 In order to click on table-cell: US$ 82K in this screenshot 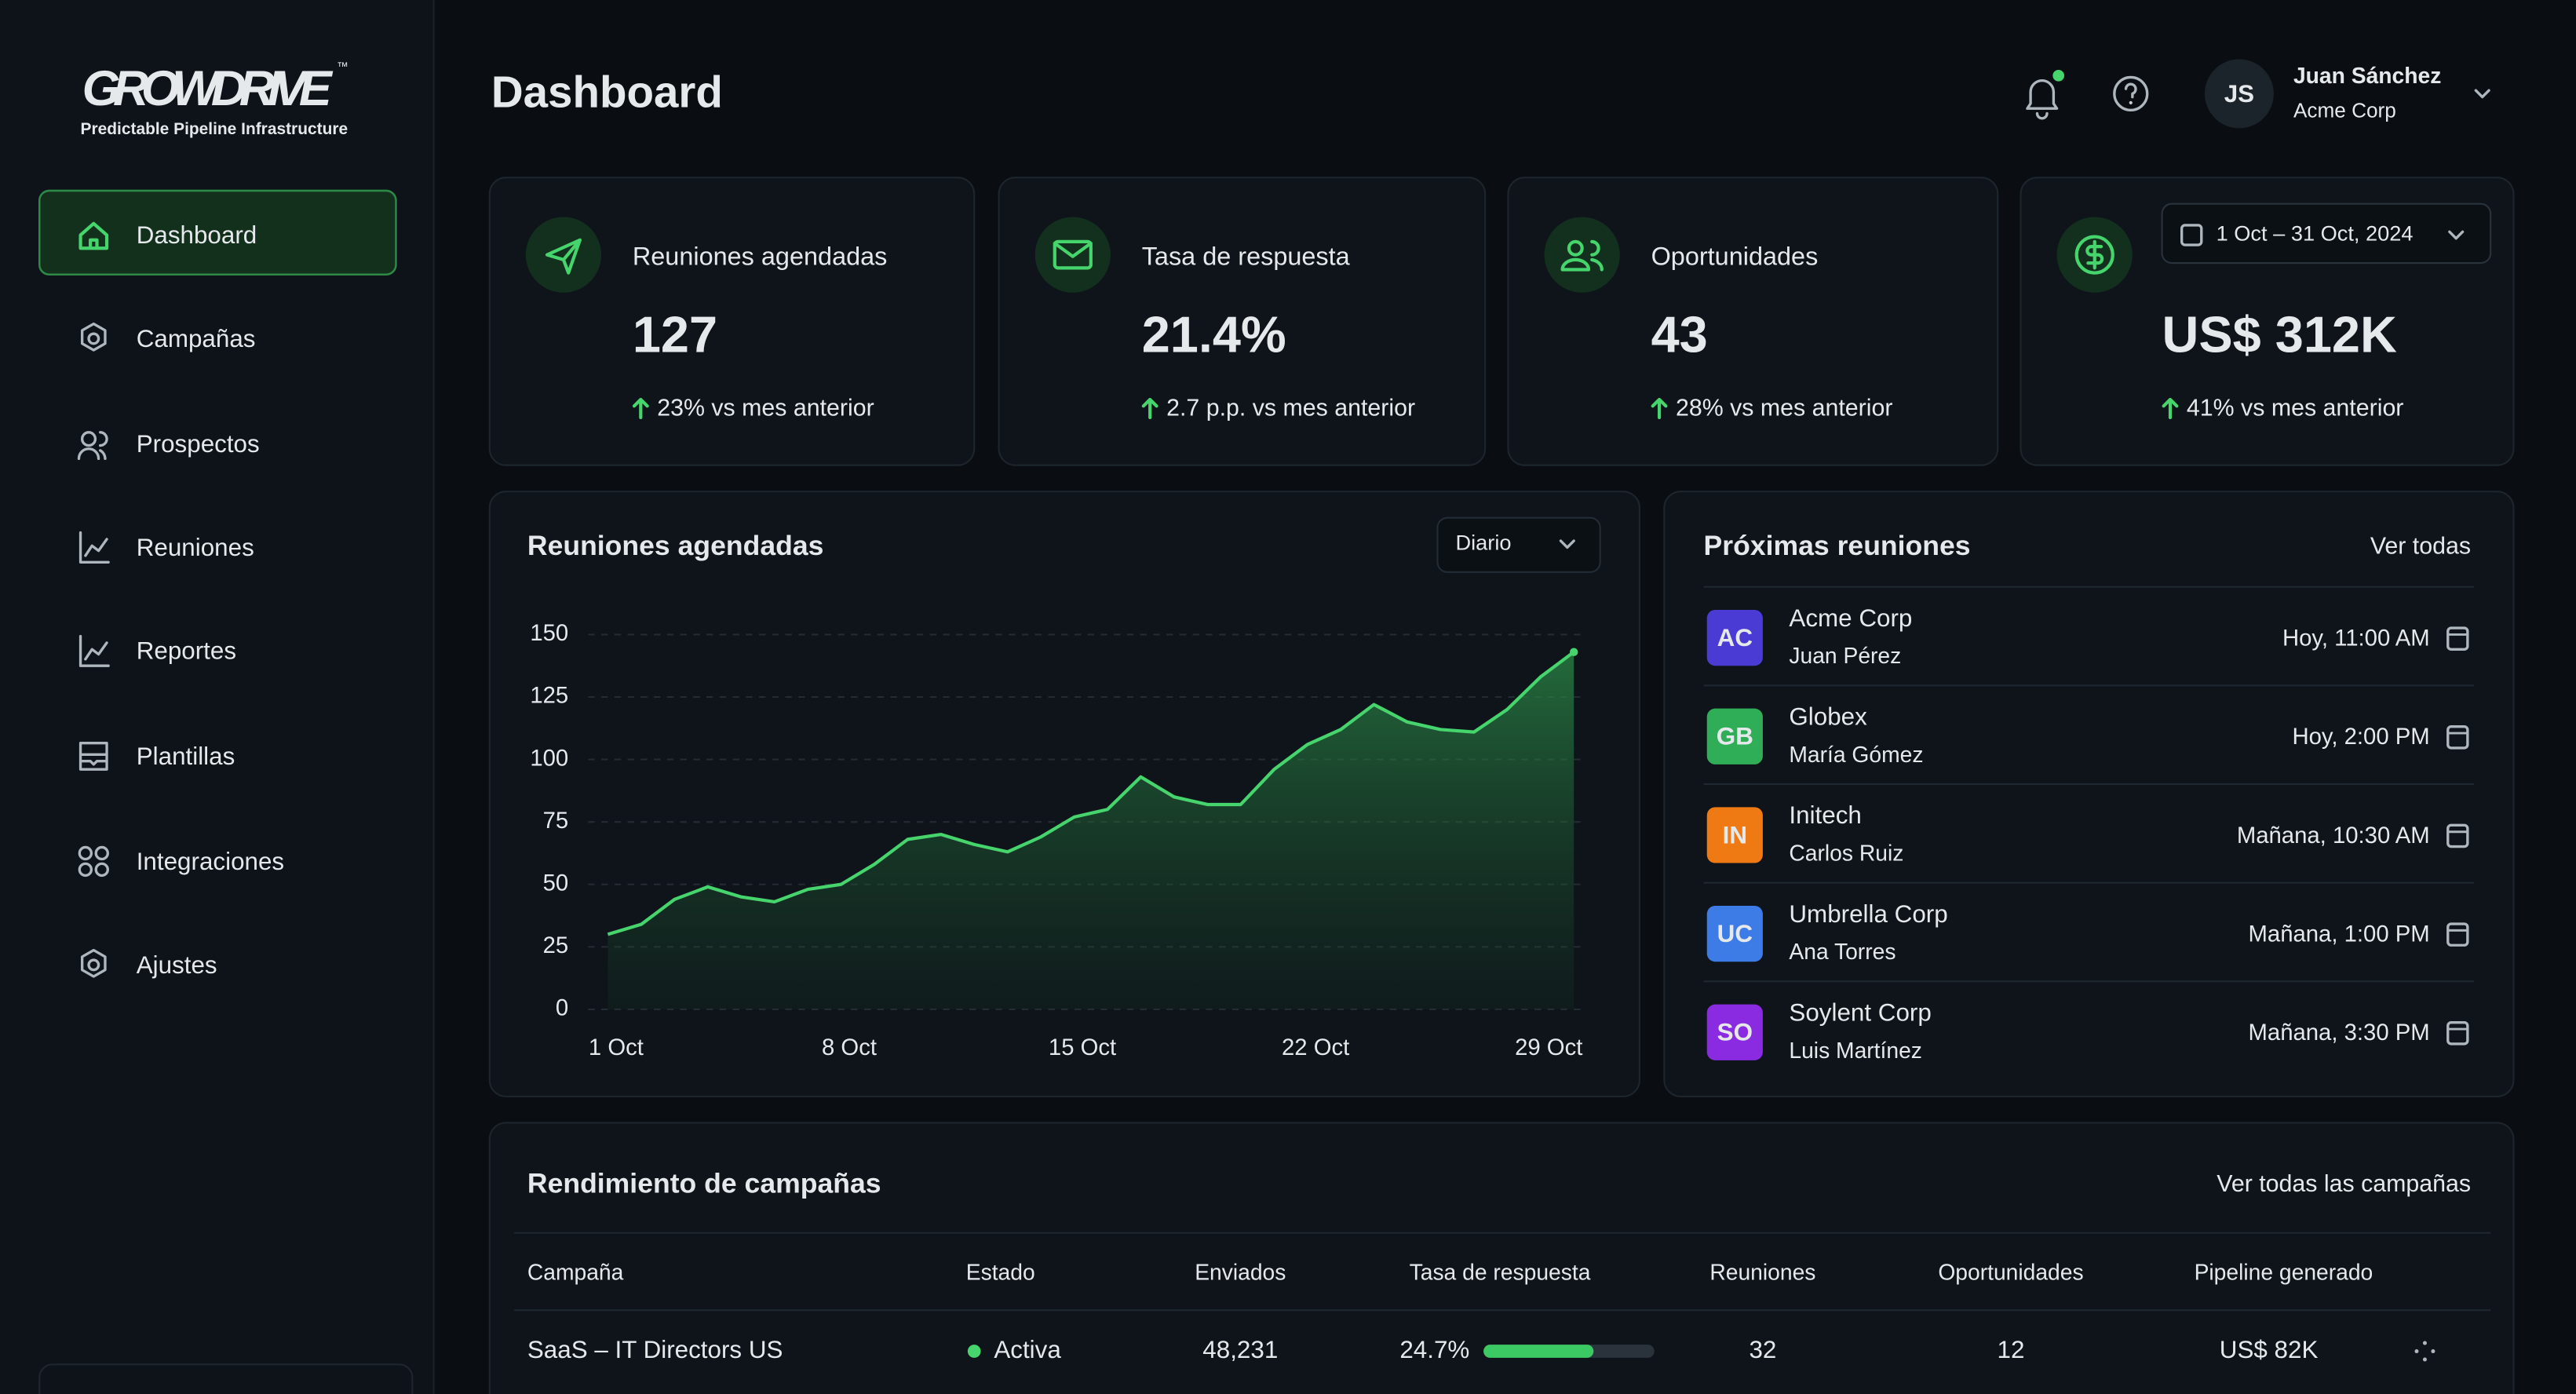, I will do `click(2269, 1349)`.